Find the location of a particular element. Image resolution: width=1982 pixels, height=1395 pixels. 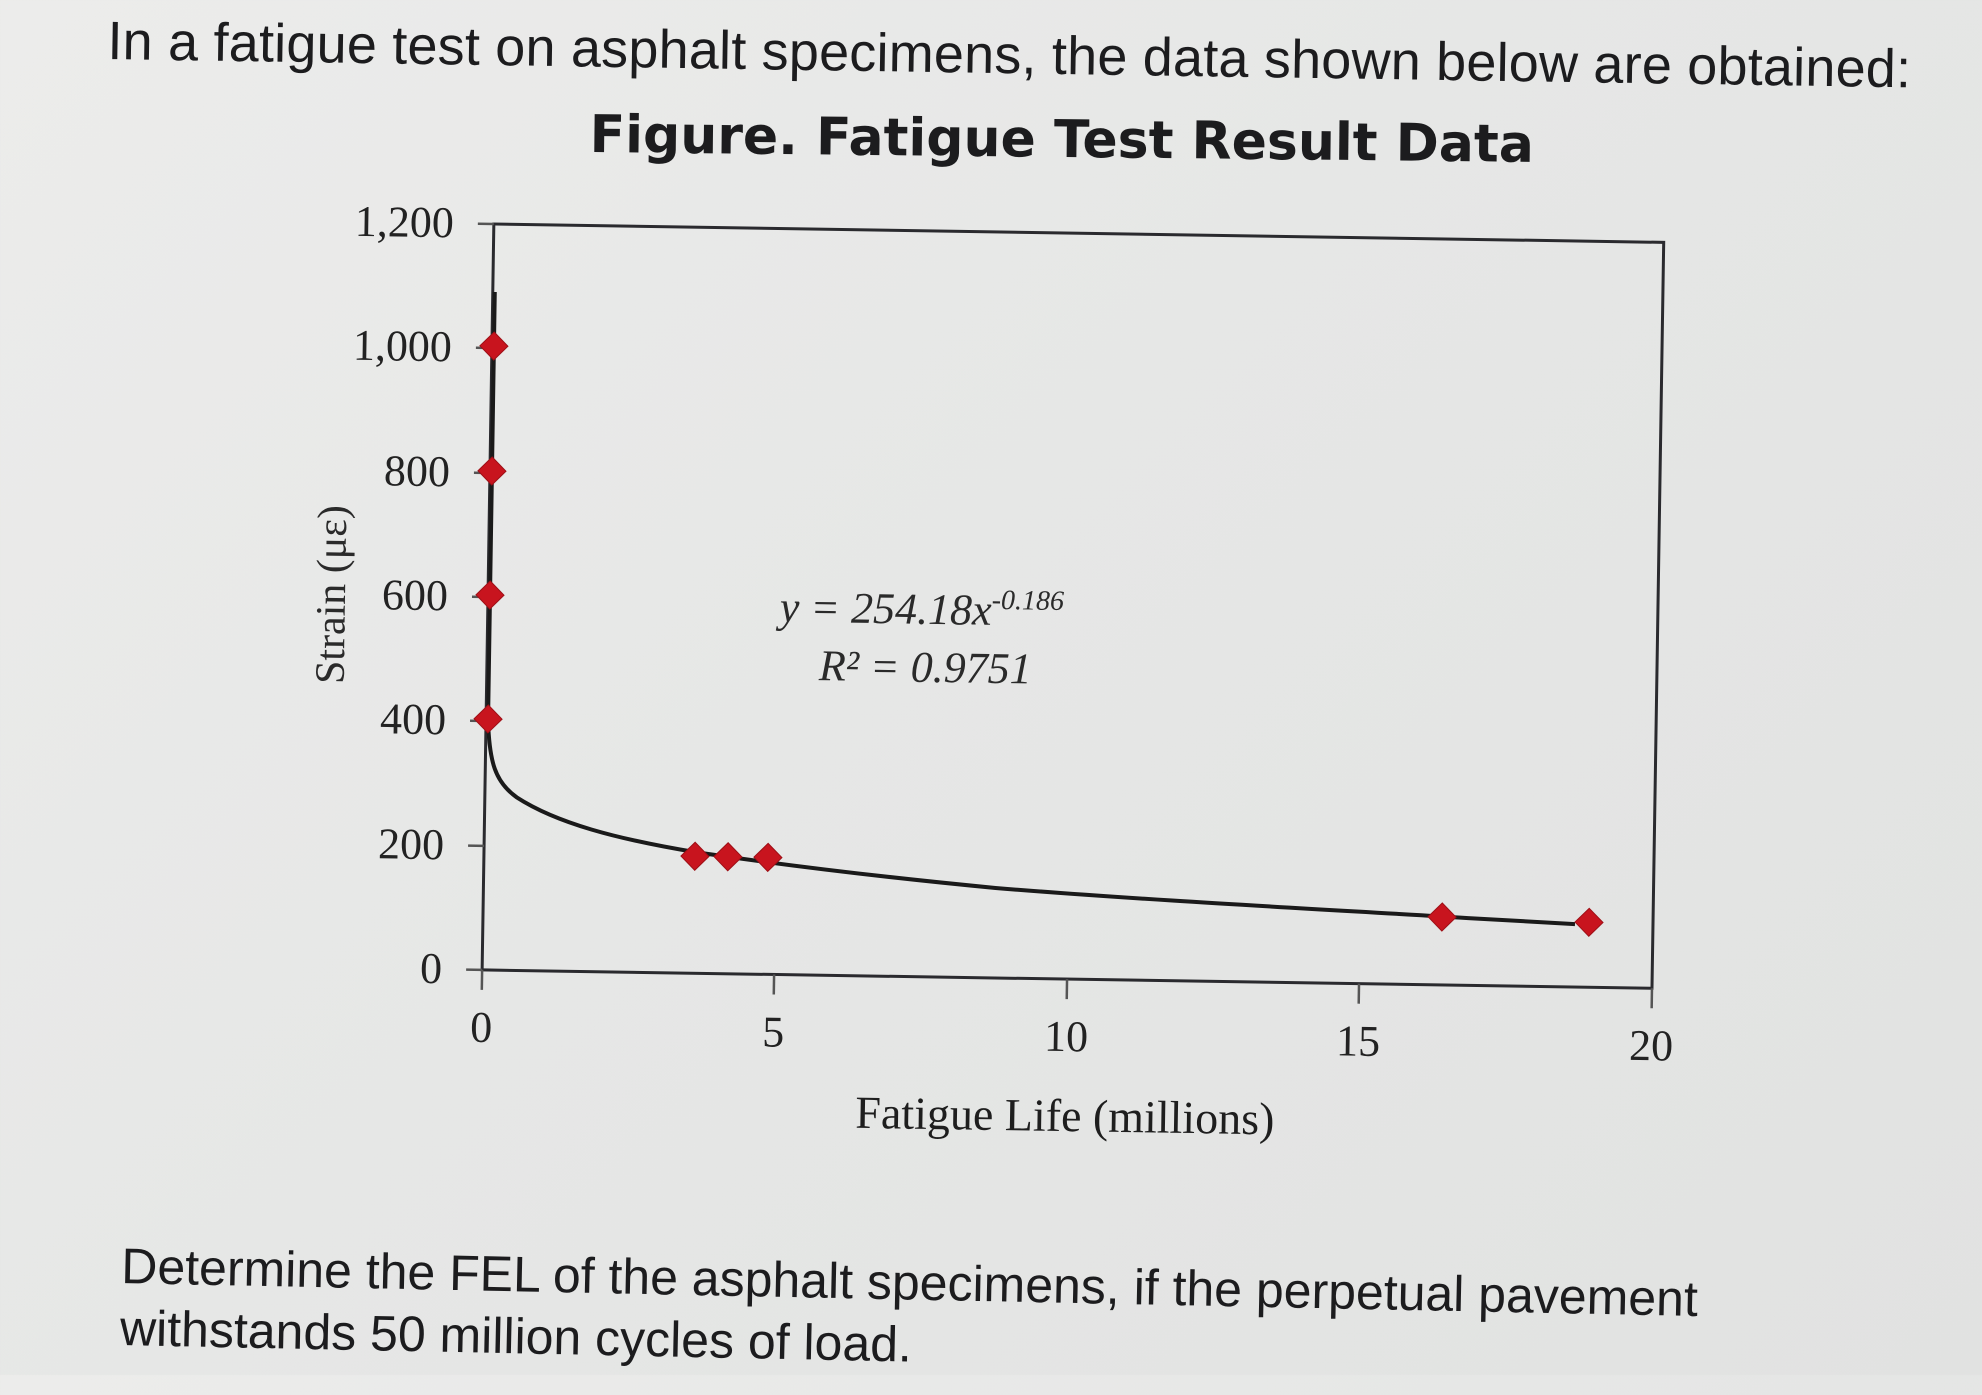

trendline-equation: y = 254.18x-0.186 is located at coordinates (919, 608).